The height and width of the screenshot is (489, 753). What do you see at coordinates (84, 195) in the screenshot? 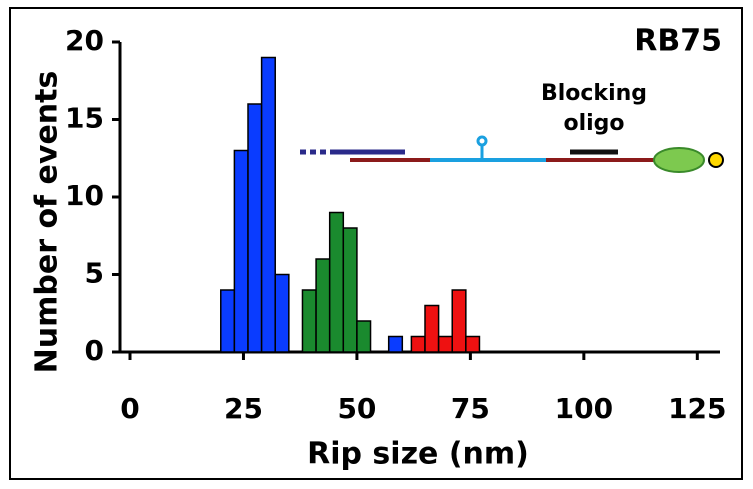
I see `y-tick-label: 10` at bounding box center [84, 195].